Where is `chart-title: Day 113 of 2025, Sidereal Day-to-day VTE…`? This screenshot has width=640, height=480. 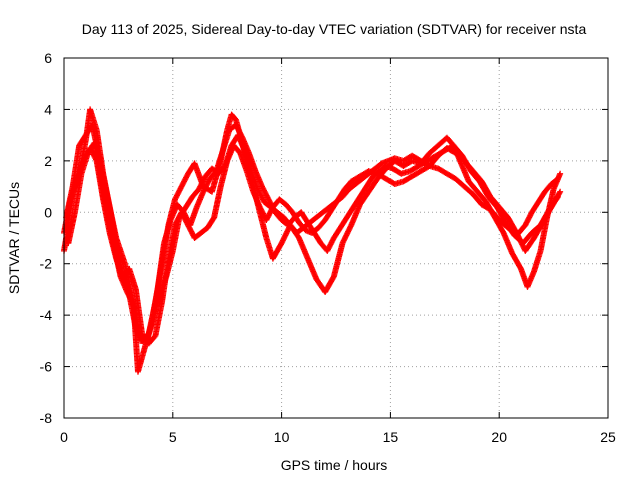 chart-title: Day 113 of 2025, Sidereal Day-to-day VTE… is located at coordinates (334, 29).